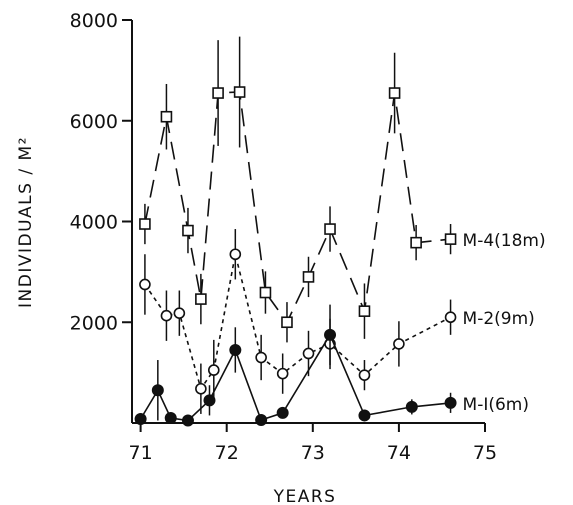 The height and width of the screenshot is (505, 573). I want to click on y-tick-label: 2000, so click(94, 323).